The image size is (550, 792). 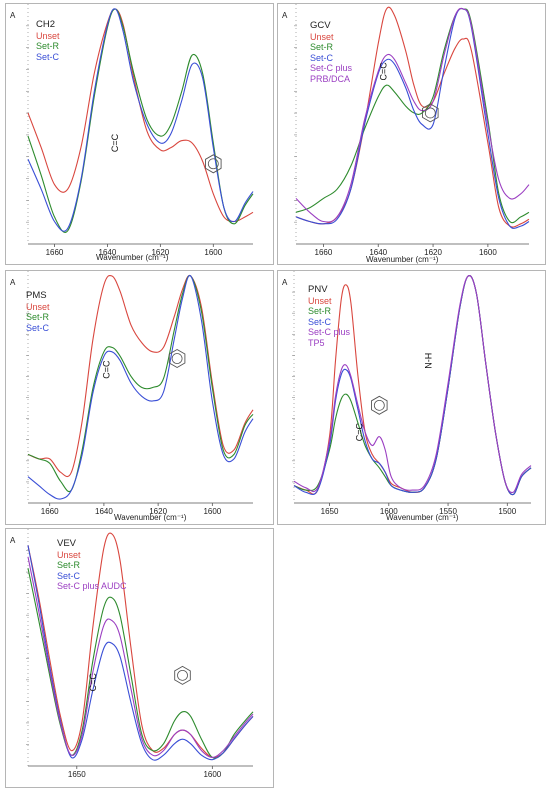 What do you see at coordinates (341, 52) in the screenshot?
I see `legend: GCV Unset Set-R Set-C Set-C plus PRB/DCA` at bounding box center [341, 52].